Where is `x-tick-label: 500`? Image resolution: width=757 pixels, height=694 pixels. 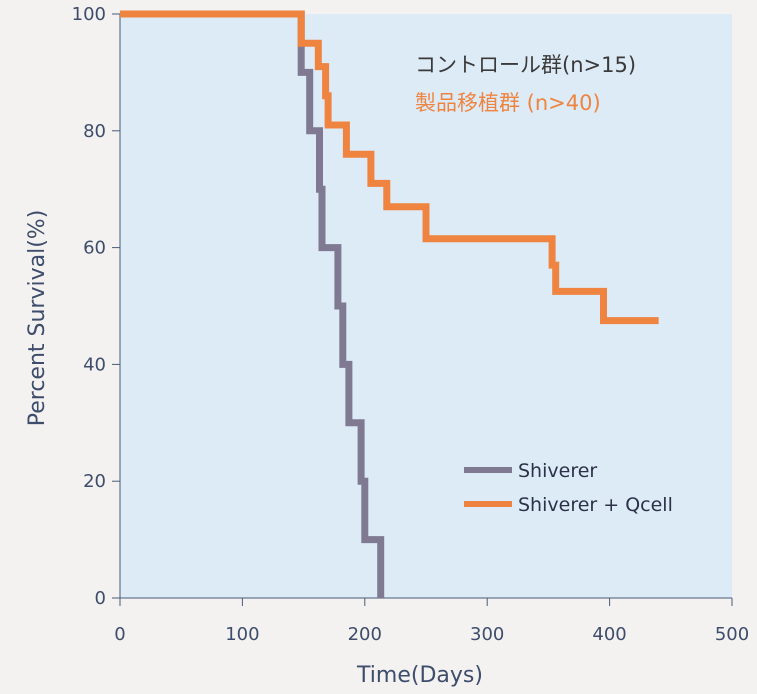
x-tick-label: 500 is located at coordinates (732, 634).